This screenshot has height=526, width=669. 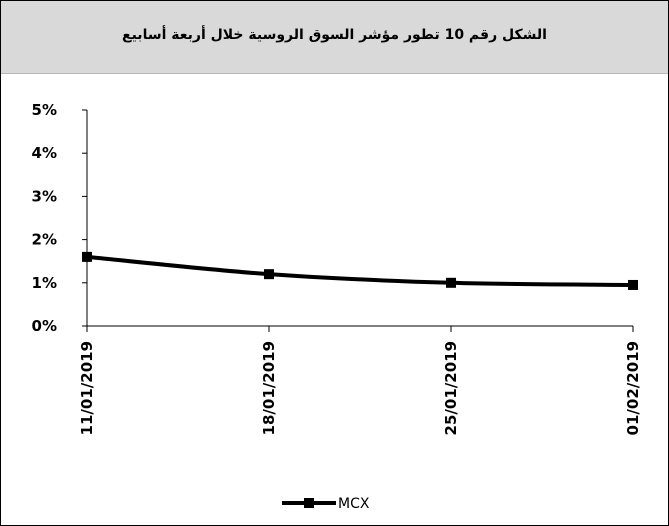 I want to click on series-layer, so click(x=360, y=270).